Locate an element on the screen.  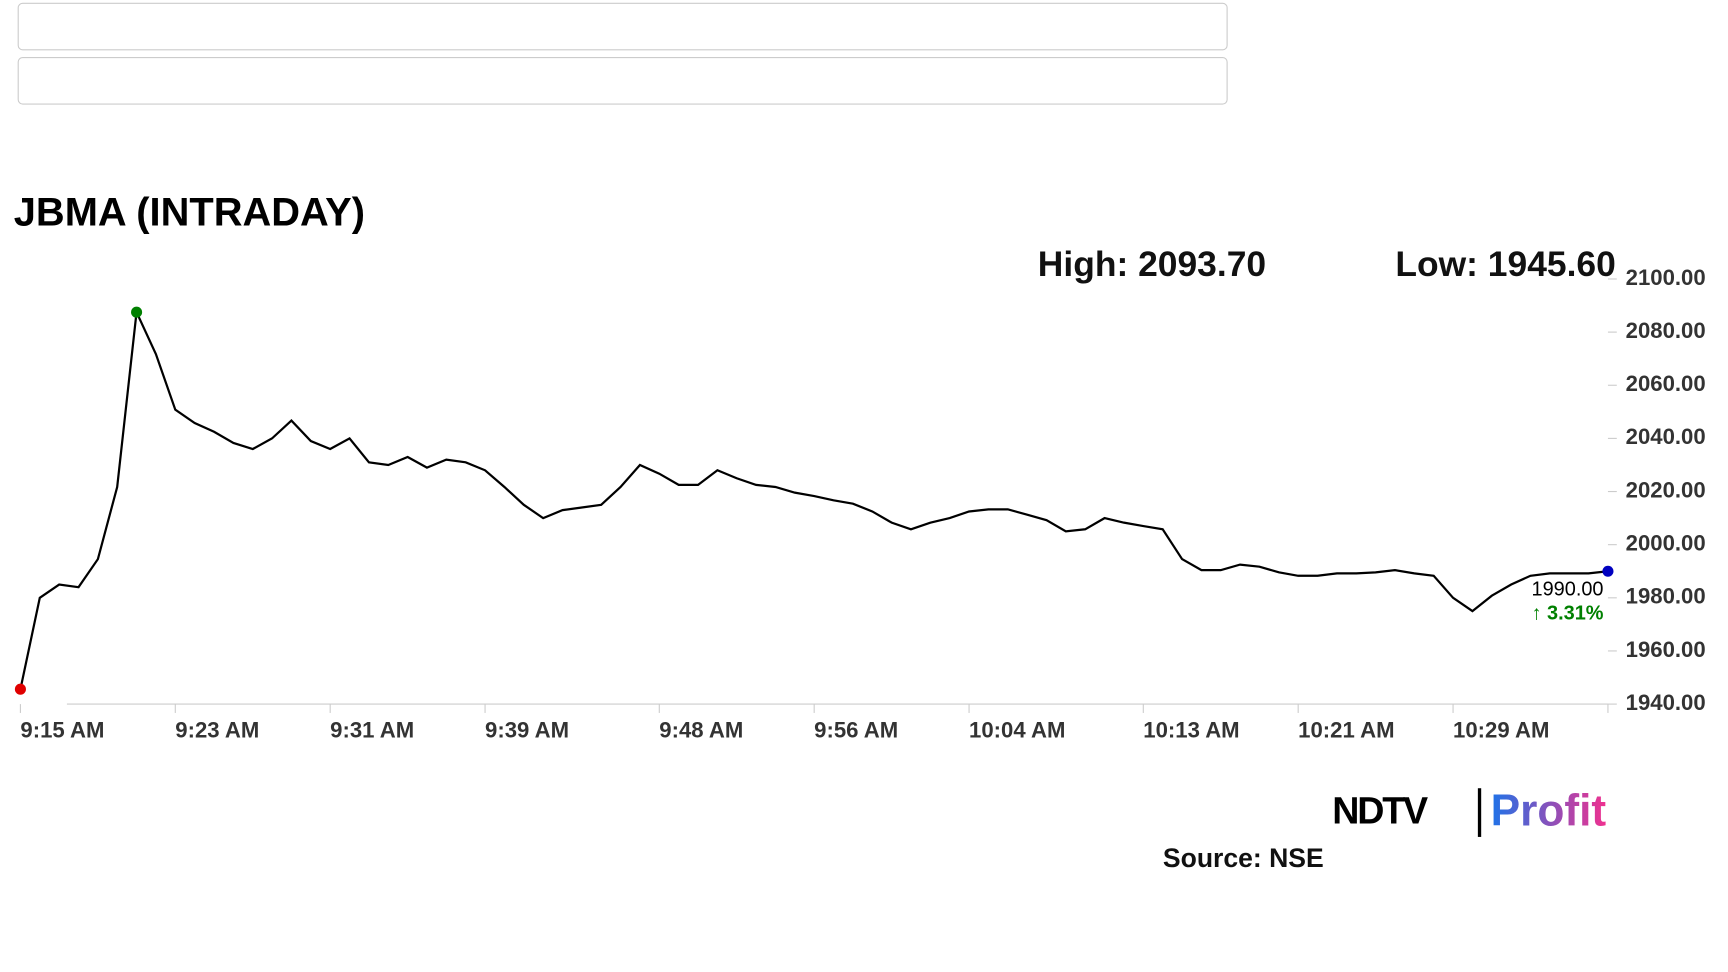
change-label: ↑ 3.31% is located at coordinates (1568, 614).